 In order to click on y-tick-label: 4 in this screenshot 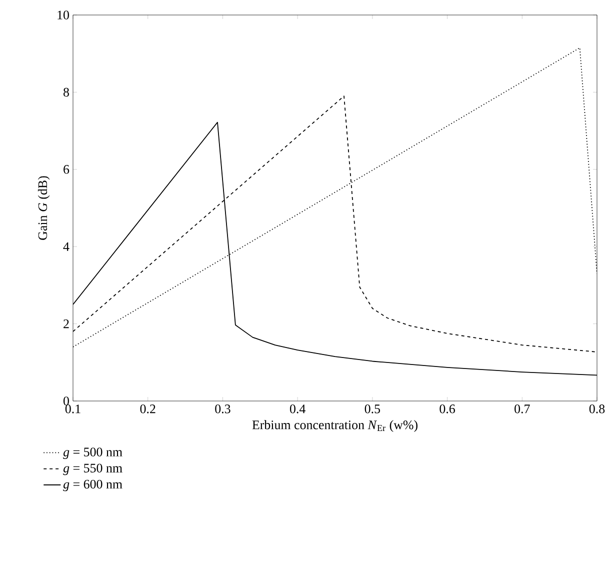, I will do `click(66, 246)`.